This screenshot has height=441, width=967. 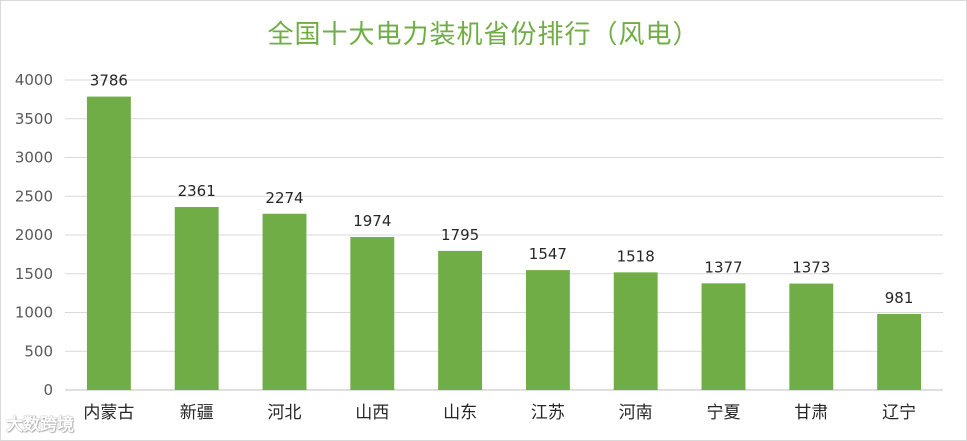 What do you see at coordinates (548, 413) in the screenshot?
I see `x-tick-label: 江苏` at bounding box center [548, 413].